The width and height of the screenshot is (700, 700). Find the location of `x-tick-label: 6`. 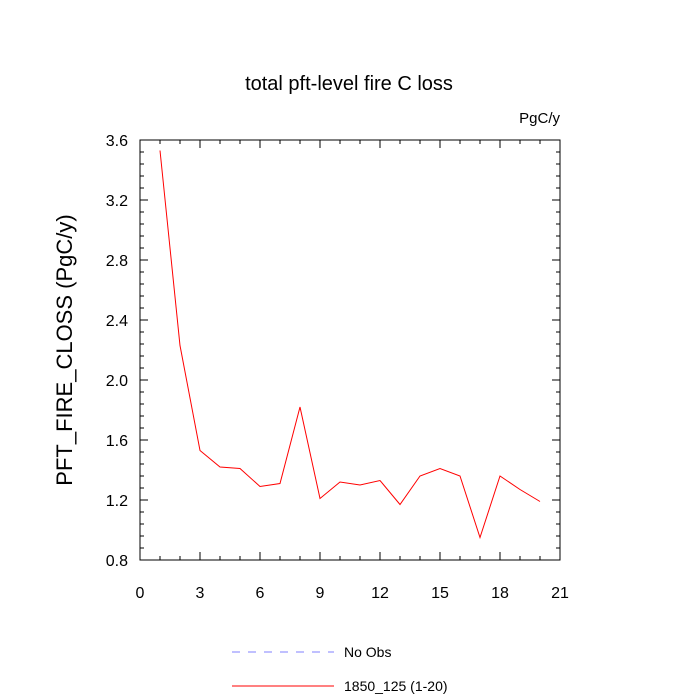

x-tick-label: 6 is located at coordinates (260, 593).